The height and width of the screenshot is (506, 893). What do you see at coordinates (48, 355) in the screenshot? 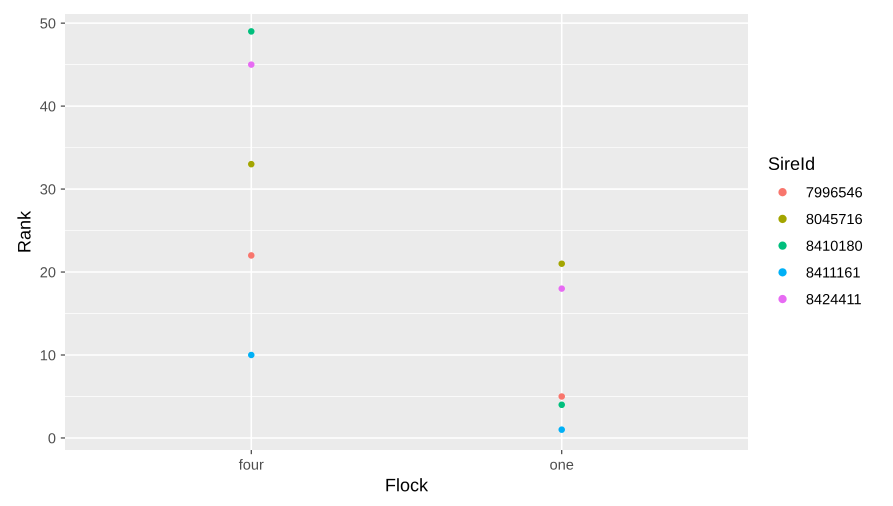
I see `y-tick-label: 10` at bounding box center [48, 355].